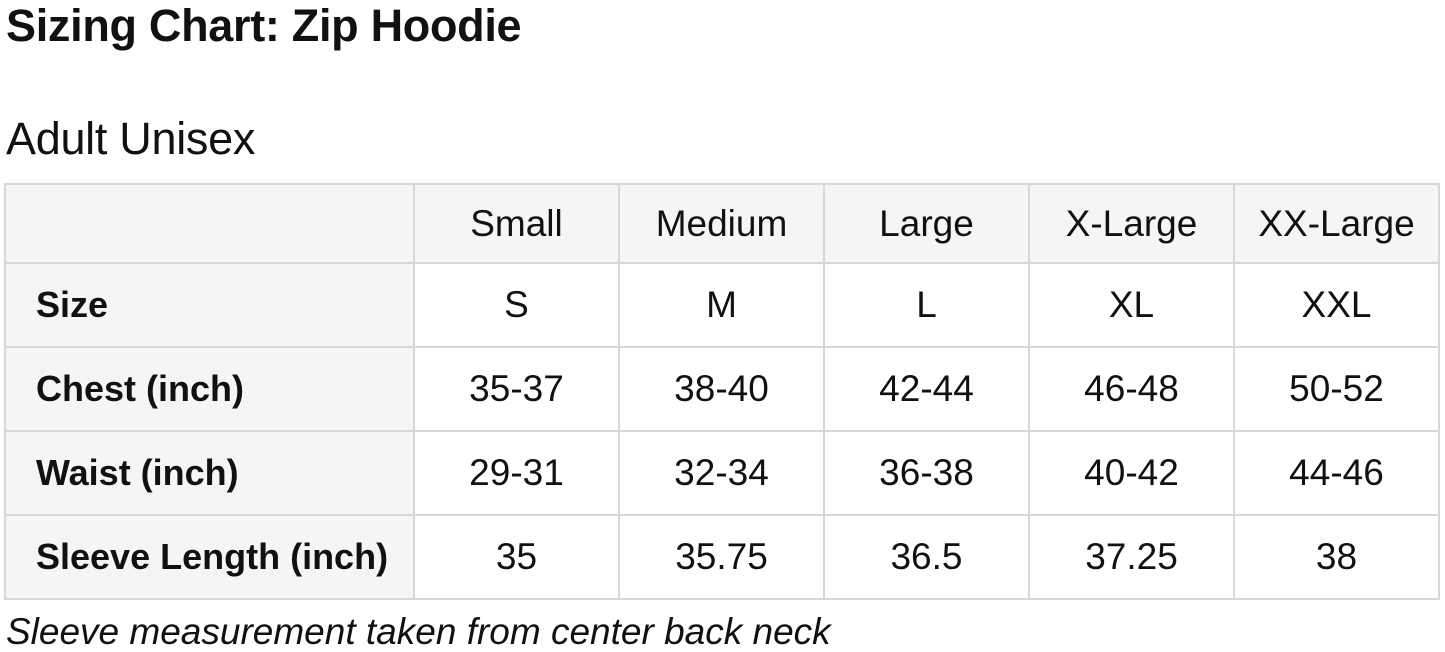 Image resolution: width=1445 pixels, height=652 pixels. What do you see at coordinates (209, 389) in the screenshot?
I see `row-label-chest: Chest (inch)` at bounding box center [209, 389].